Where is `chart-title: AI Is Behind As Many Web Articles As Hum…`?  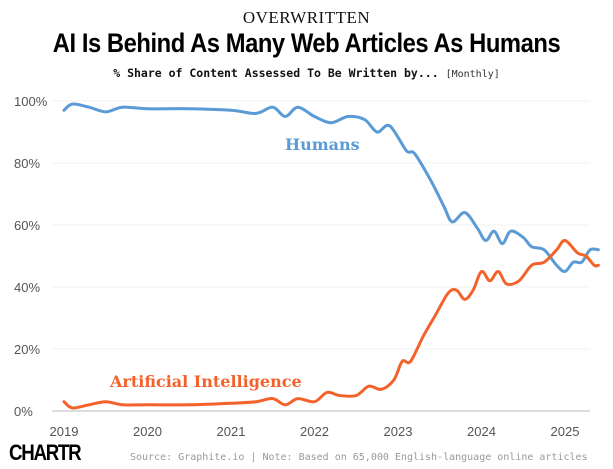 chart-title: AI Is Behind As Many Web Articles As Hum… is located at coordinates (306, 43).